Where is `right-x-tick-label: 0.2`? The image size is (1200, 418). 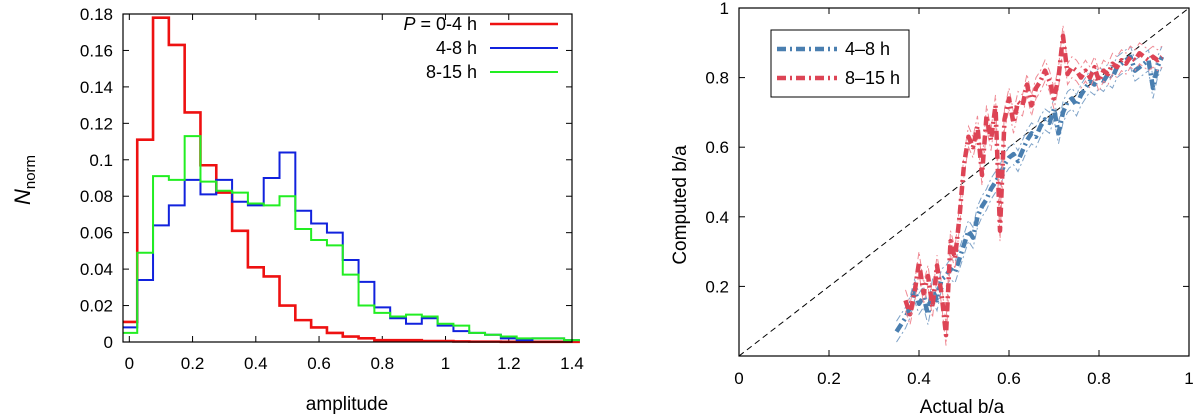
right-x-tick-label: 0.2 is located at coordinates (829, 378).